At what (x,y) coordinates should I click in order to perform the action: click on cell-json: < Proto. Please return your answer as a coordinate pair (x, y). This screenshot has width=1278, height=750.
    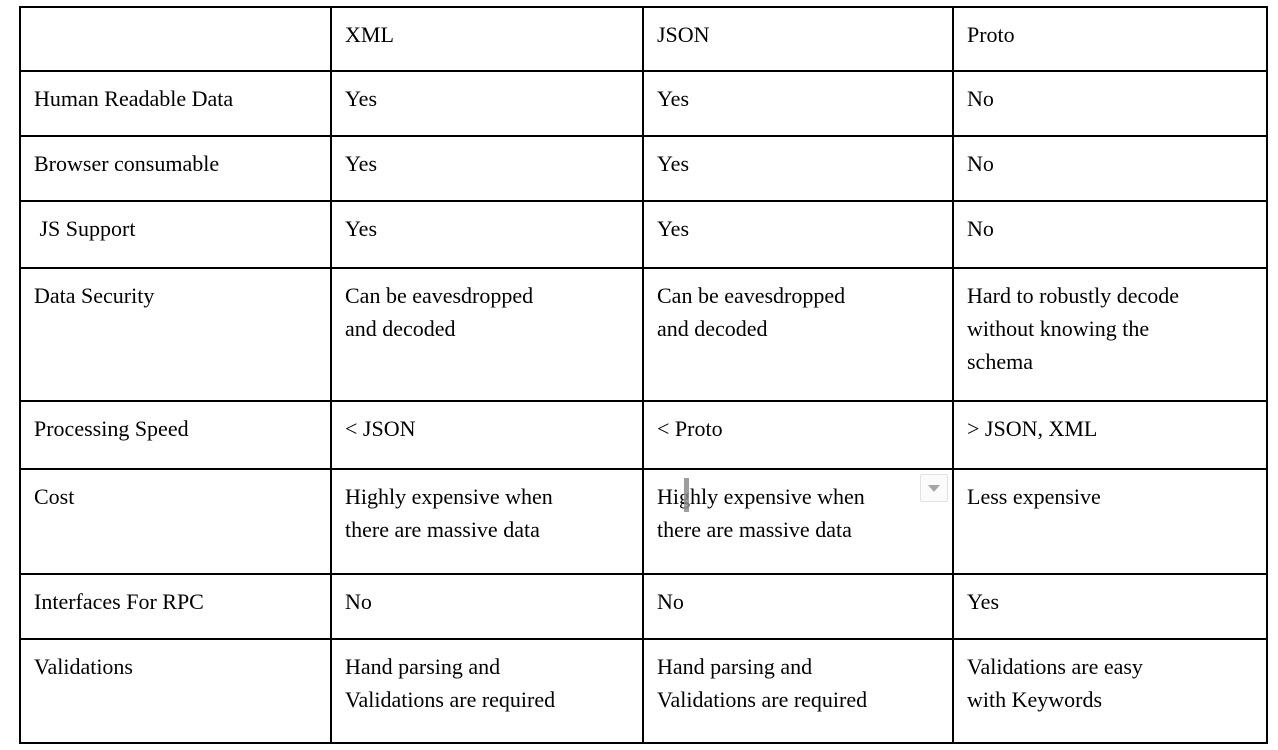
    Looking at the image, I should click on (798, 435).